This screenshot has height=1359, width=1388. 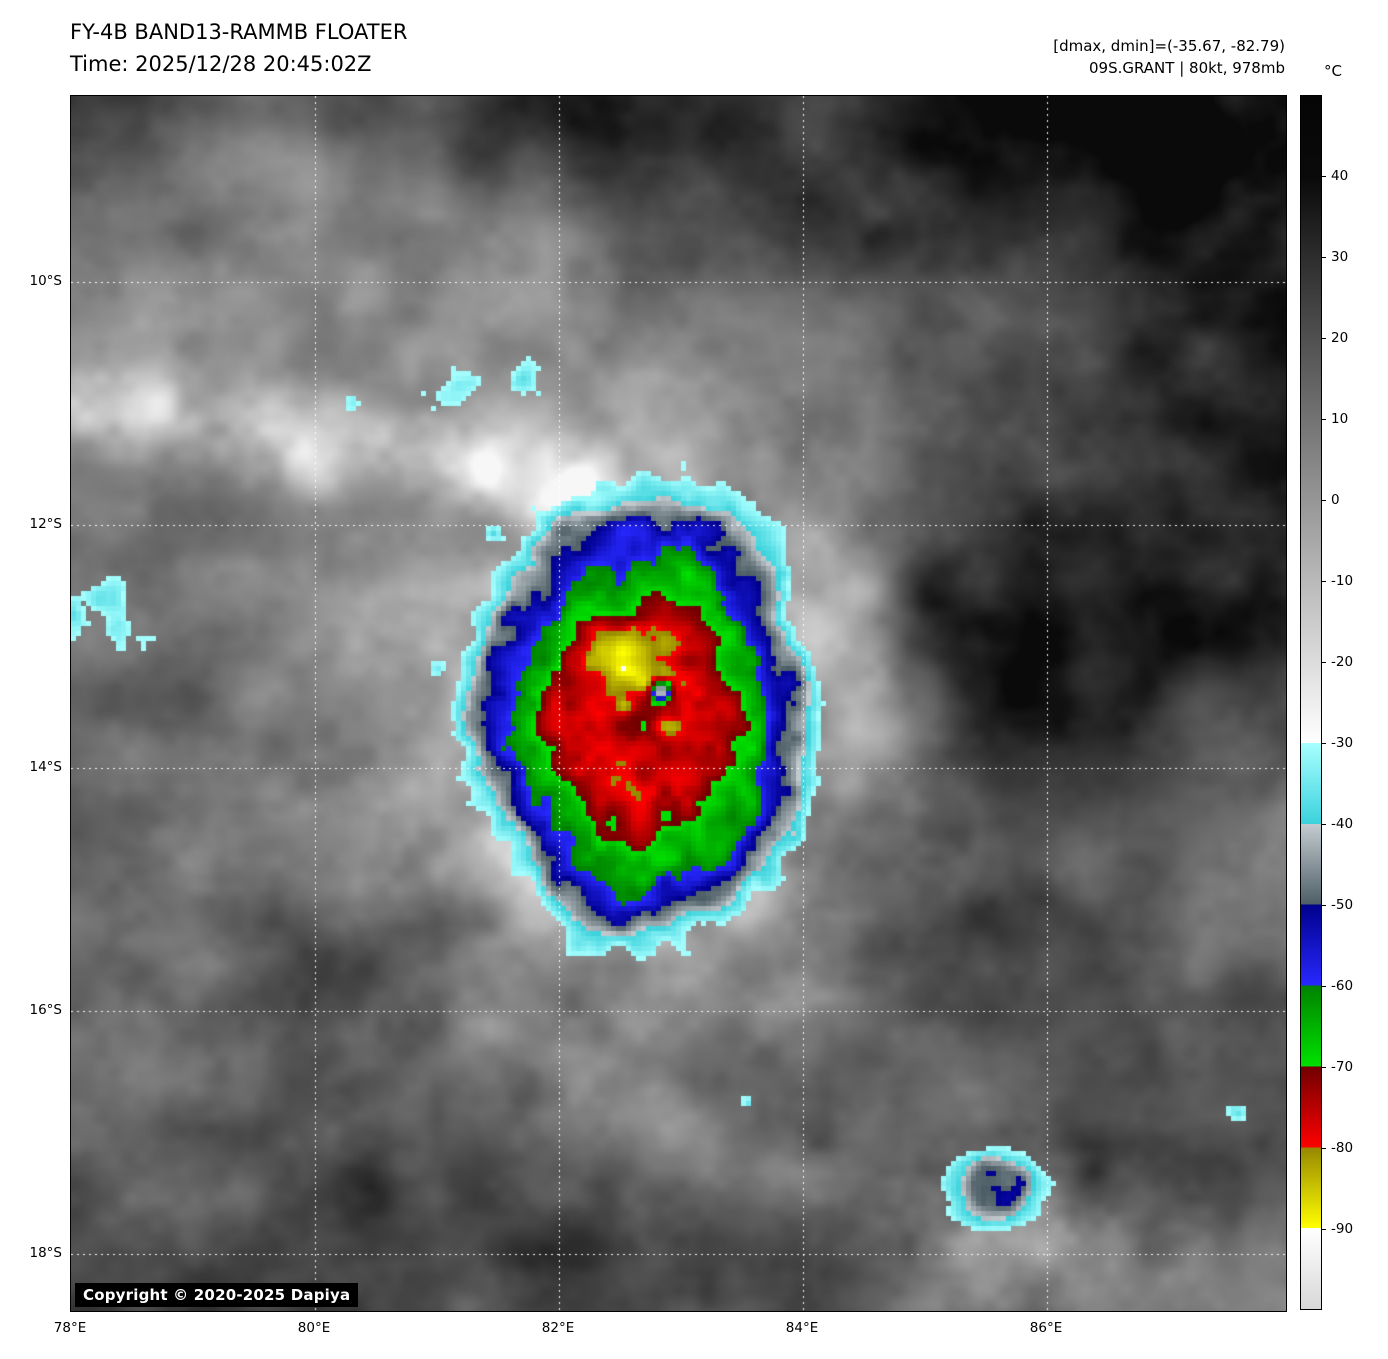 I want to click on colorbar-tick-label: -90, so click(x=1342, y=1229).